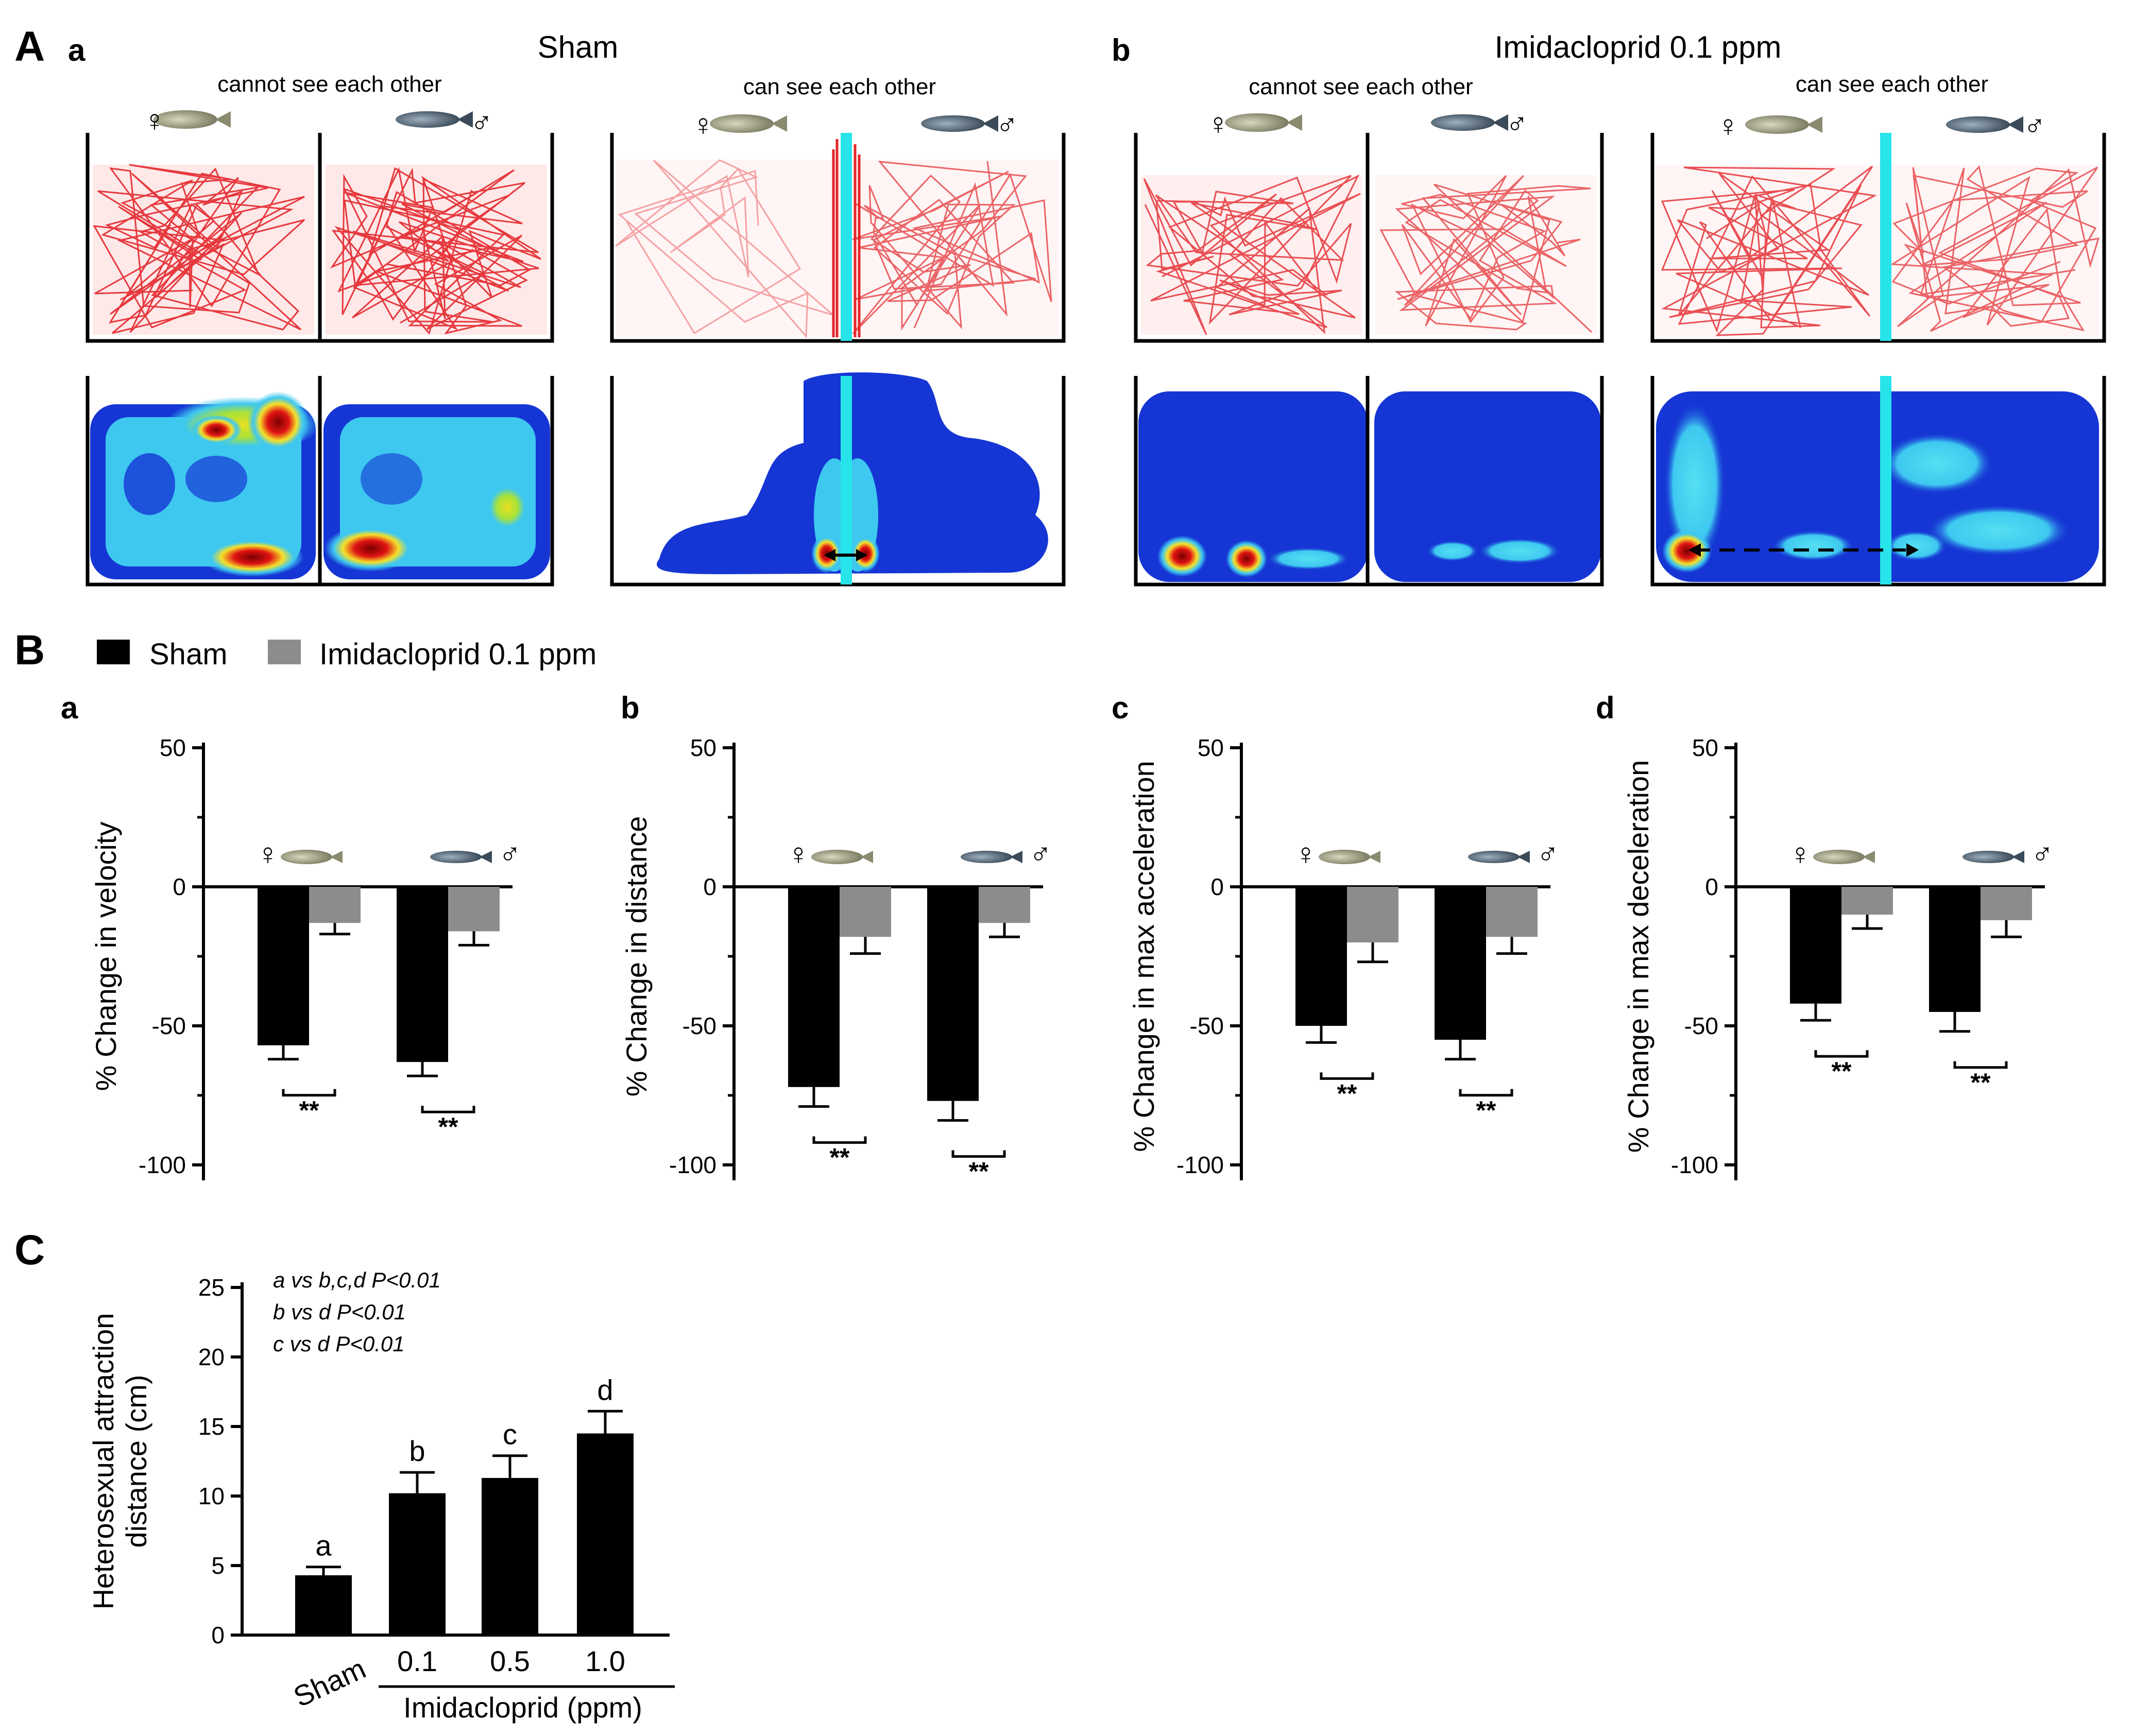 The image size is (2133, 1736). Describe the element at coordinates (579, 47) in the screenshot. I see `panel-A-group-sham: Sham` at that location.